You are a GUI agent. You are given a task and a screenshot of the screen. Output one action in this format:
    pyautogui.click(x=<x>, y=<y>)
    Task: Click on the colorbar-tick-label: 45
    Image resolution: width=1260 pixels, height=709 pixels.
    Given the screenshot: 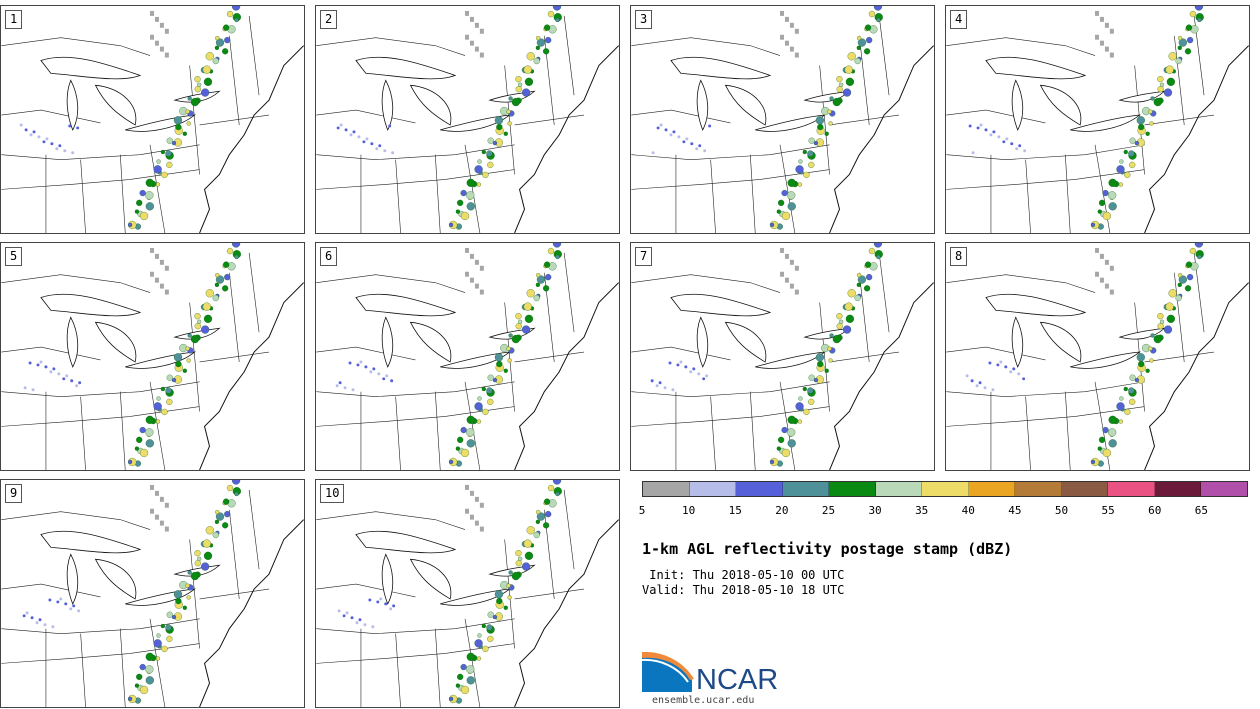 What is the action you would take?
    pyautogui.click(x=1015, y=510)
    